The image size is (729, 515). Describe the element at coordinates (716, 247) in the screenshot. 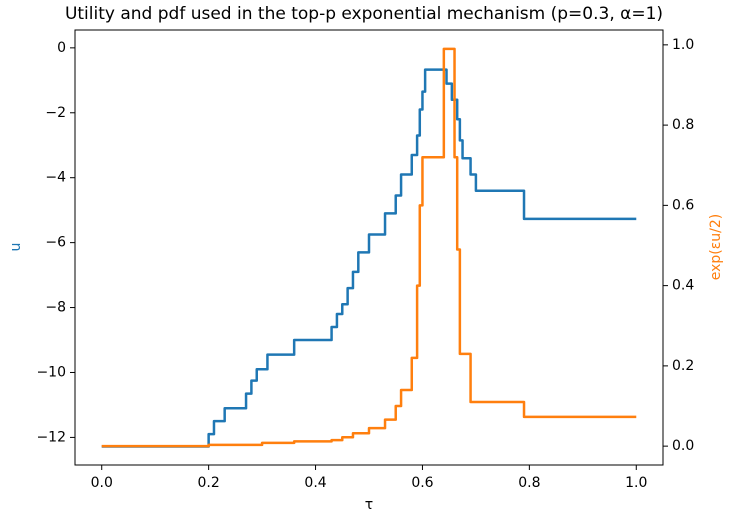

I see `y2-axis-label: exp(εu/2)` at that location.